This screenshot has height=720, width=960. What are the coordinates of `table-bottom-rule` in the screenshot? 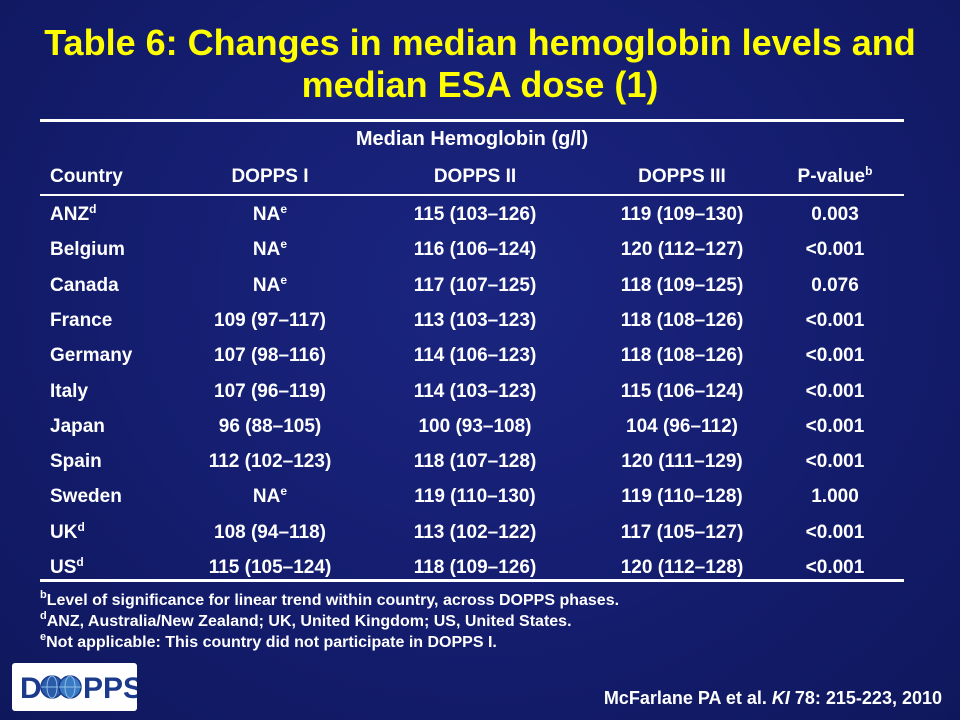 It's located at (472, 580).